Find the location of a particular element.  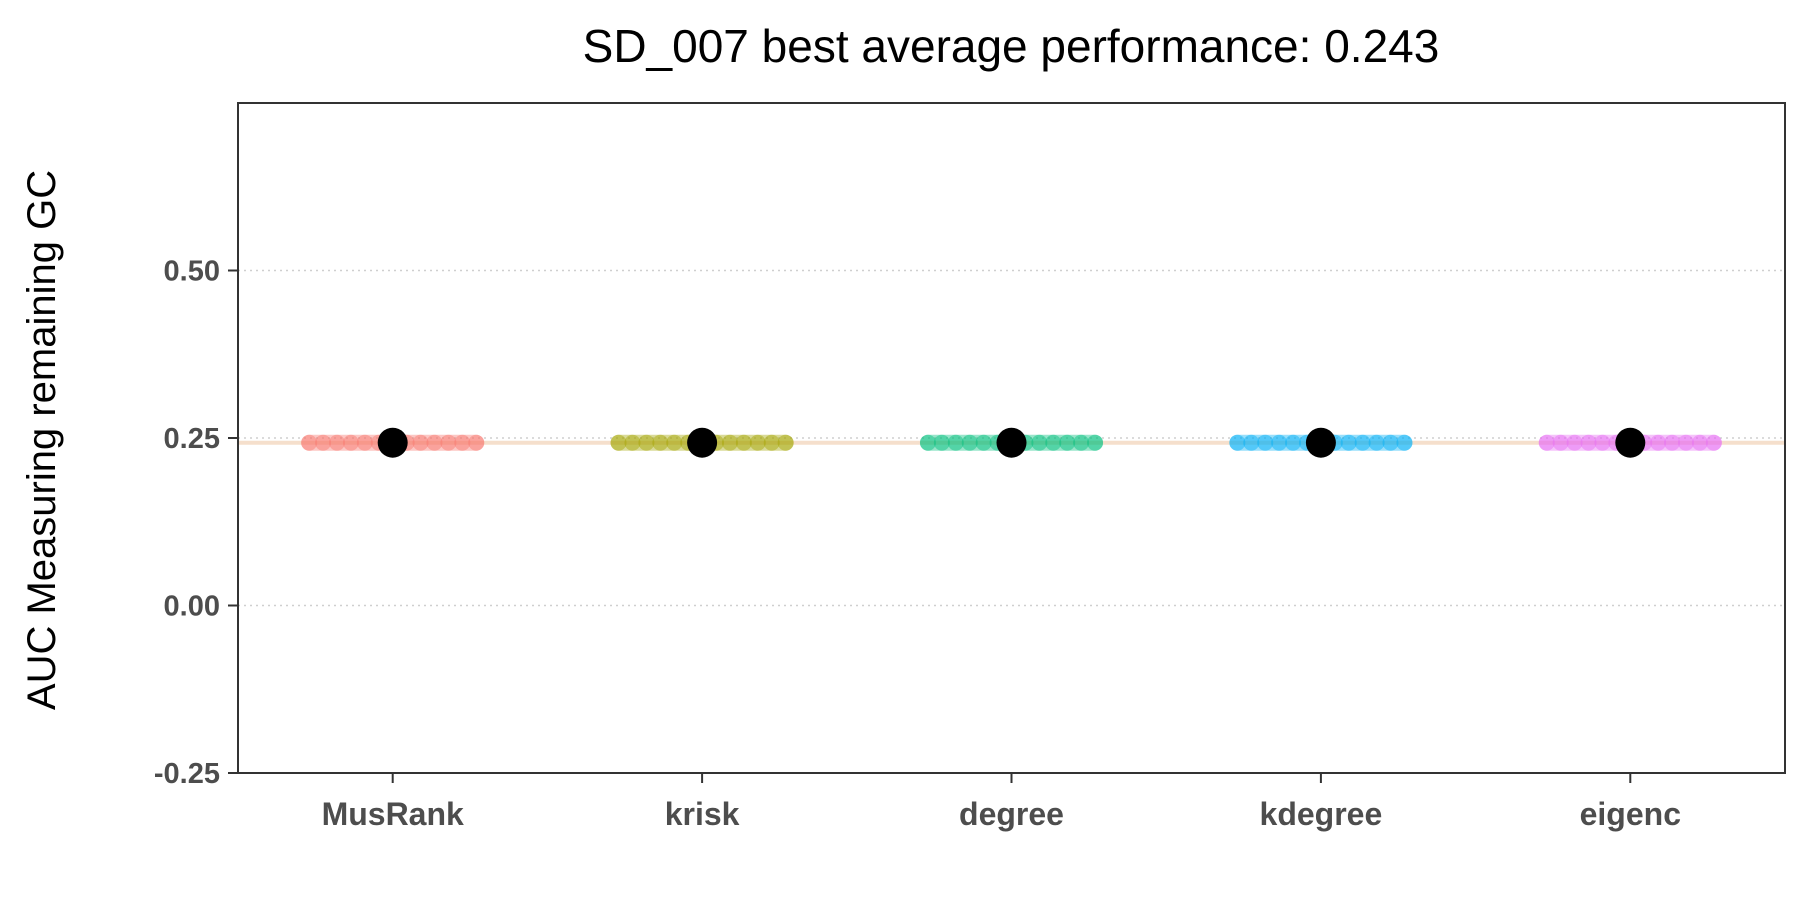

chart-title: SD_007 best average performance: 0.243 is located at coordinates (1011, 46).